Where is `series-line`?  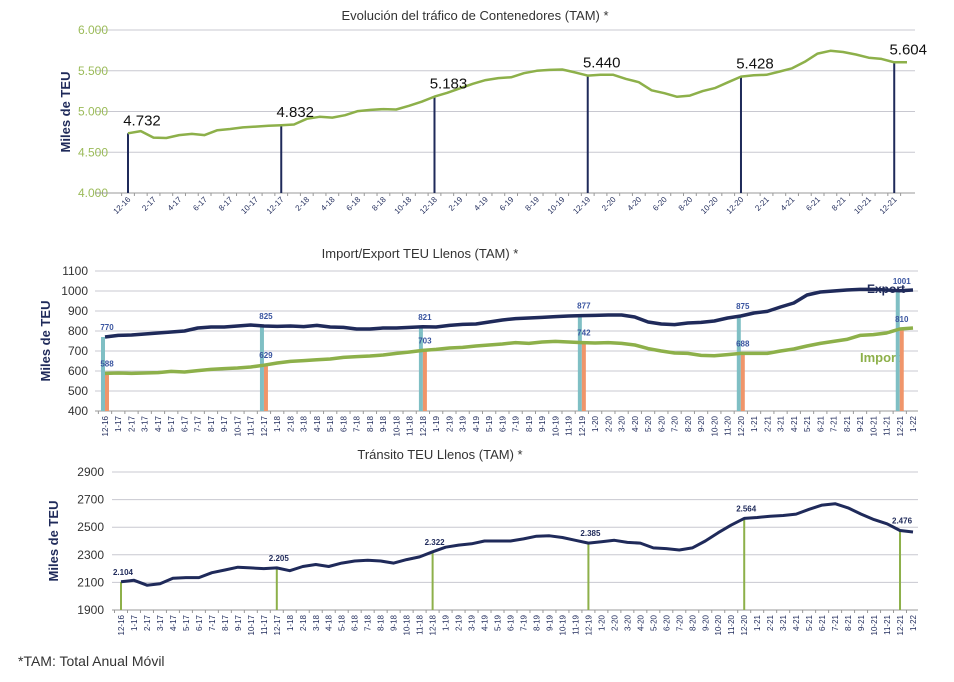 series-line is located at coordinates (517, 544).